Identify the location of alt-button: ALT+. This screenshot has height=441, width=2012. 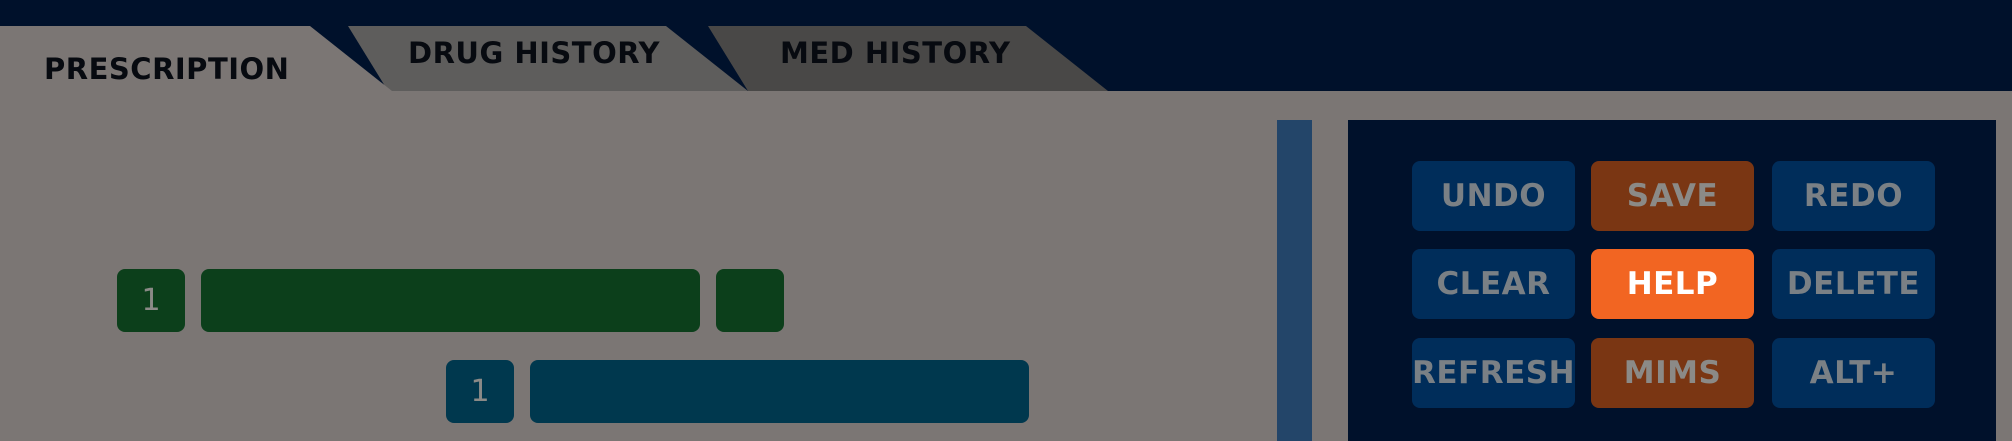
(1853, 373).